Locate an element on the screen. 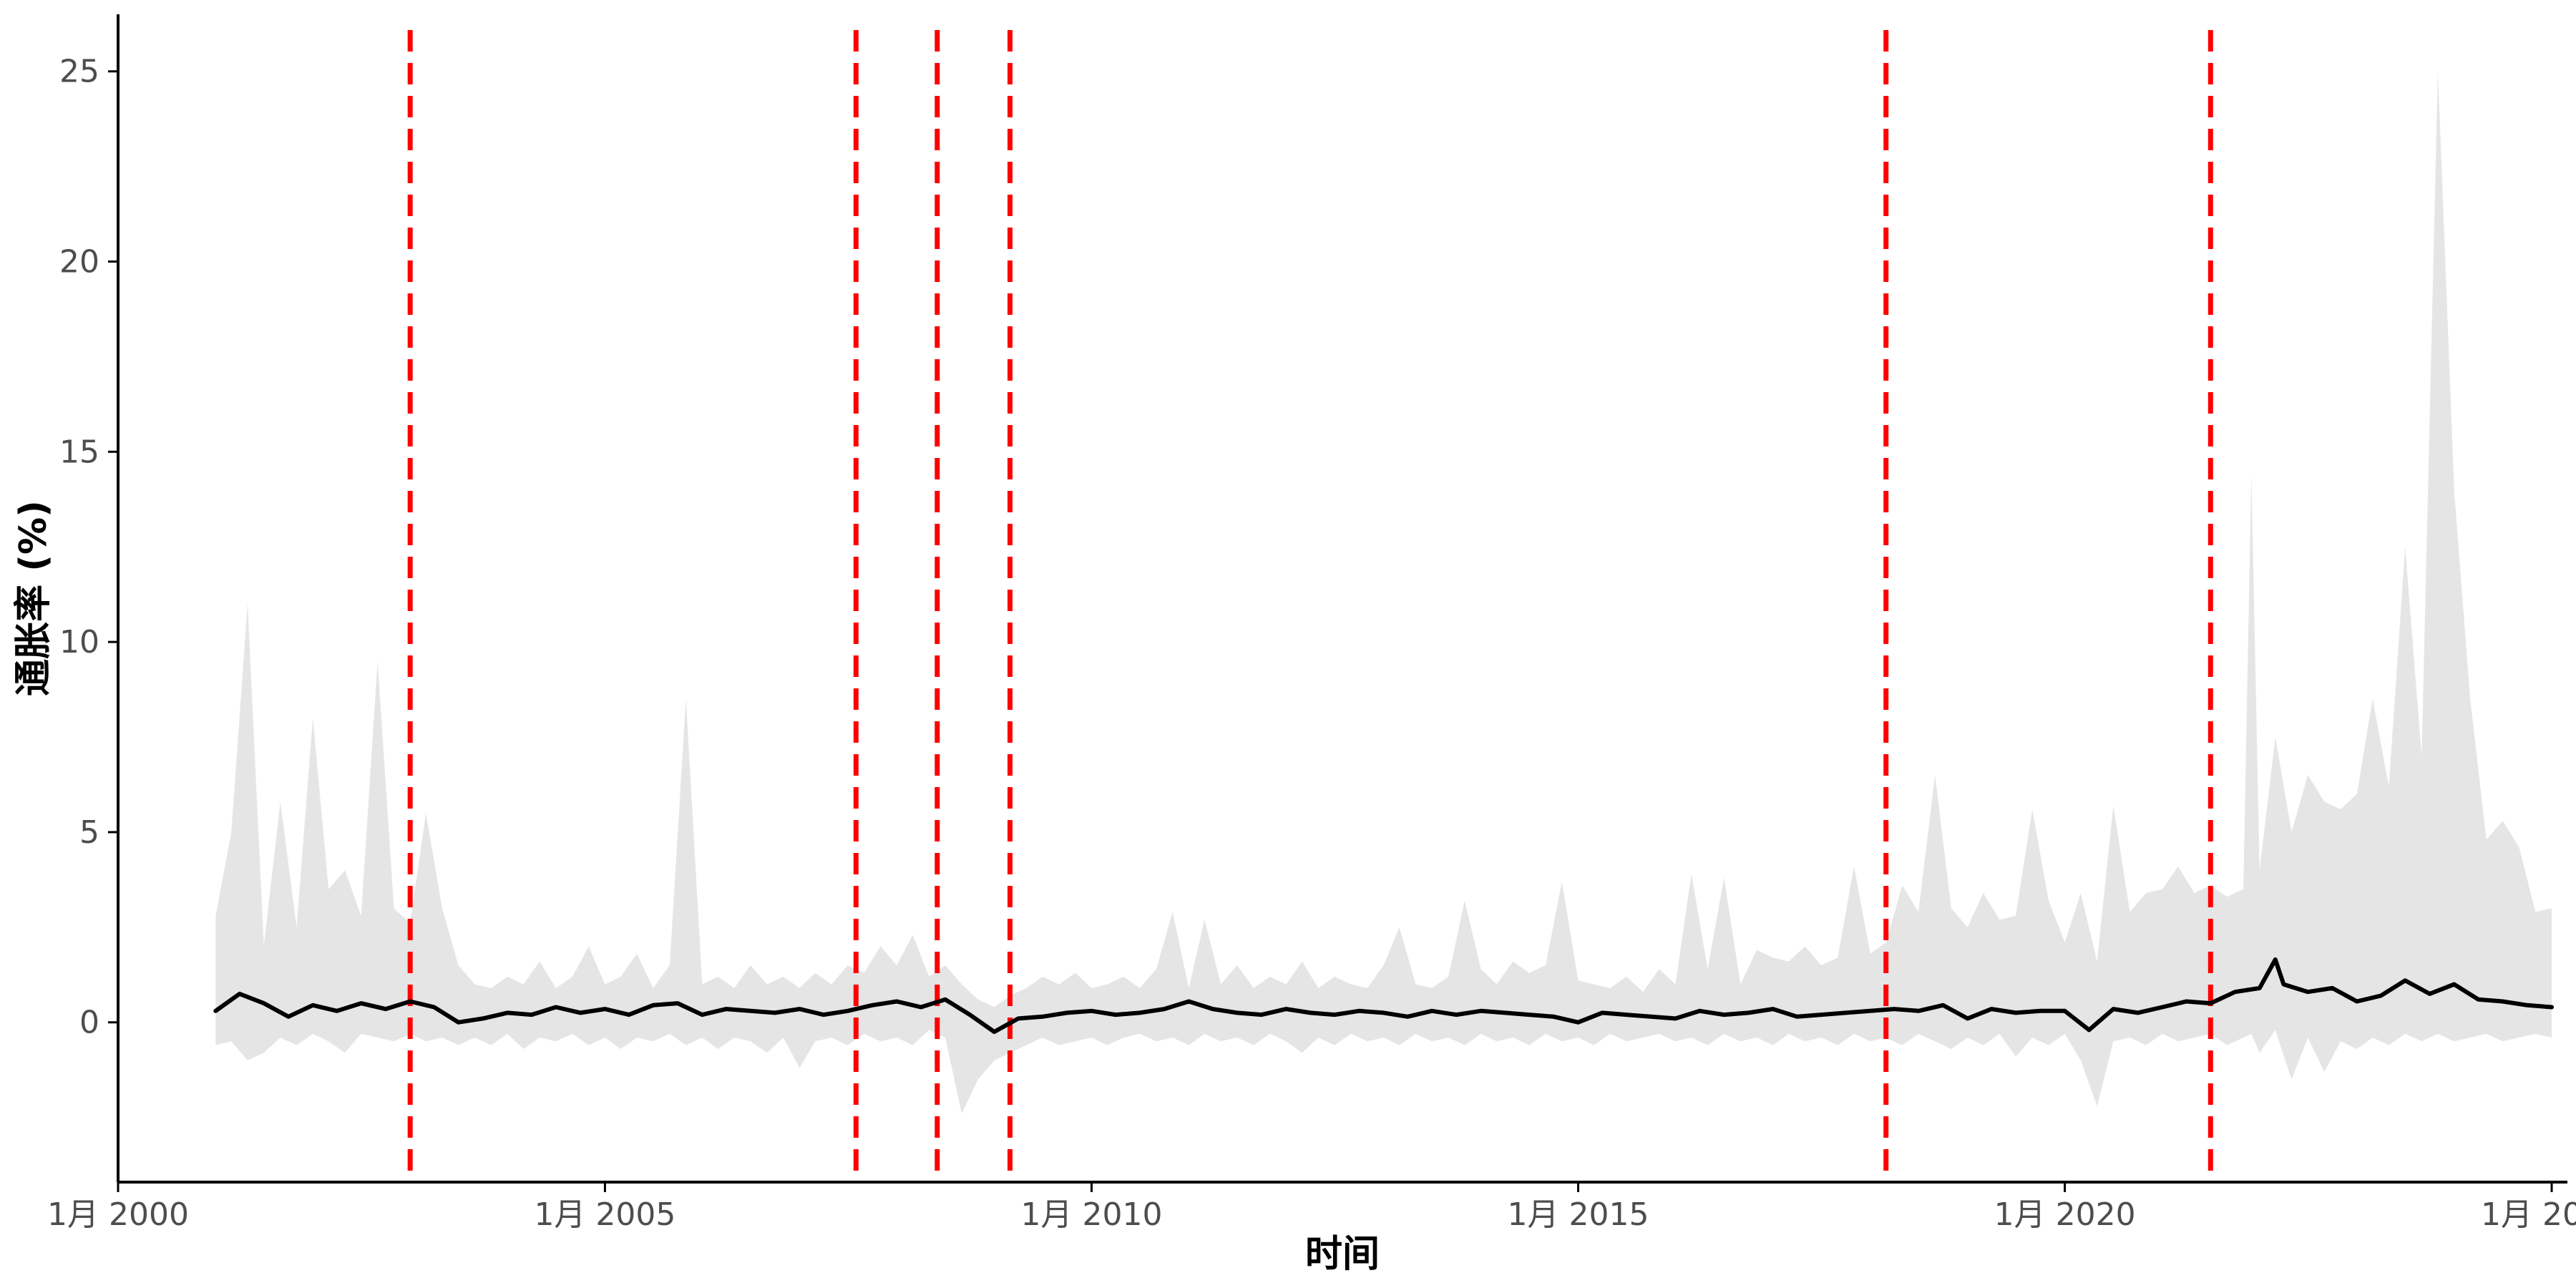 This screenshot has width=2576, height=1288. x-tick-label: 1月 2020 is located at coordinates (2065, 1214).